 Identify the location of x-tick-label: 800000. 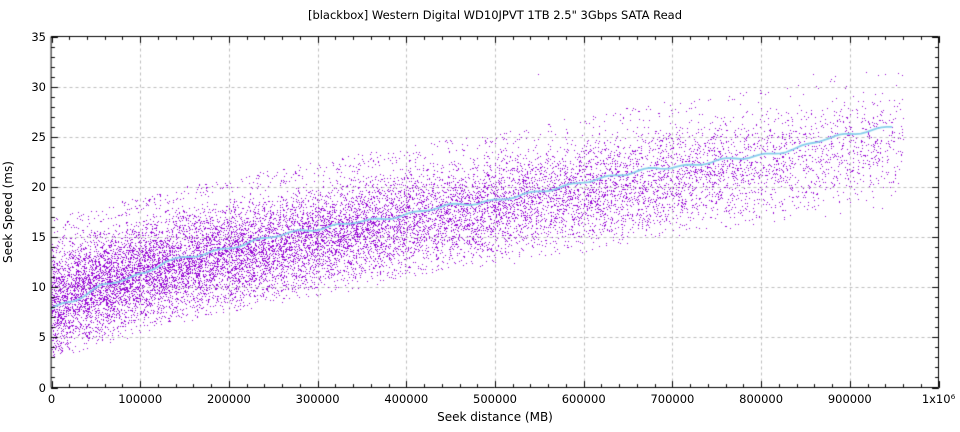
(761, 399).